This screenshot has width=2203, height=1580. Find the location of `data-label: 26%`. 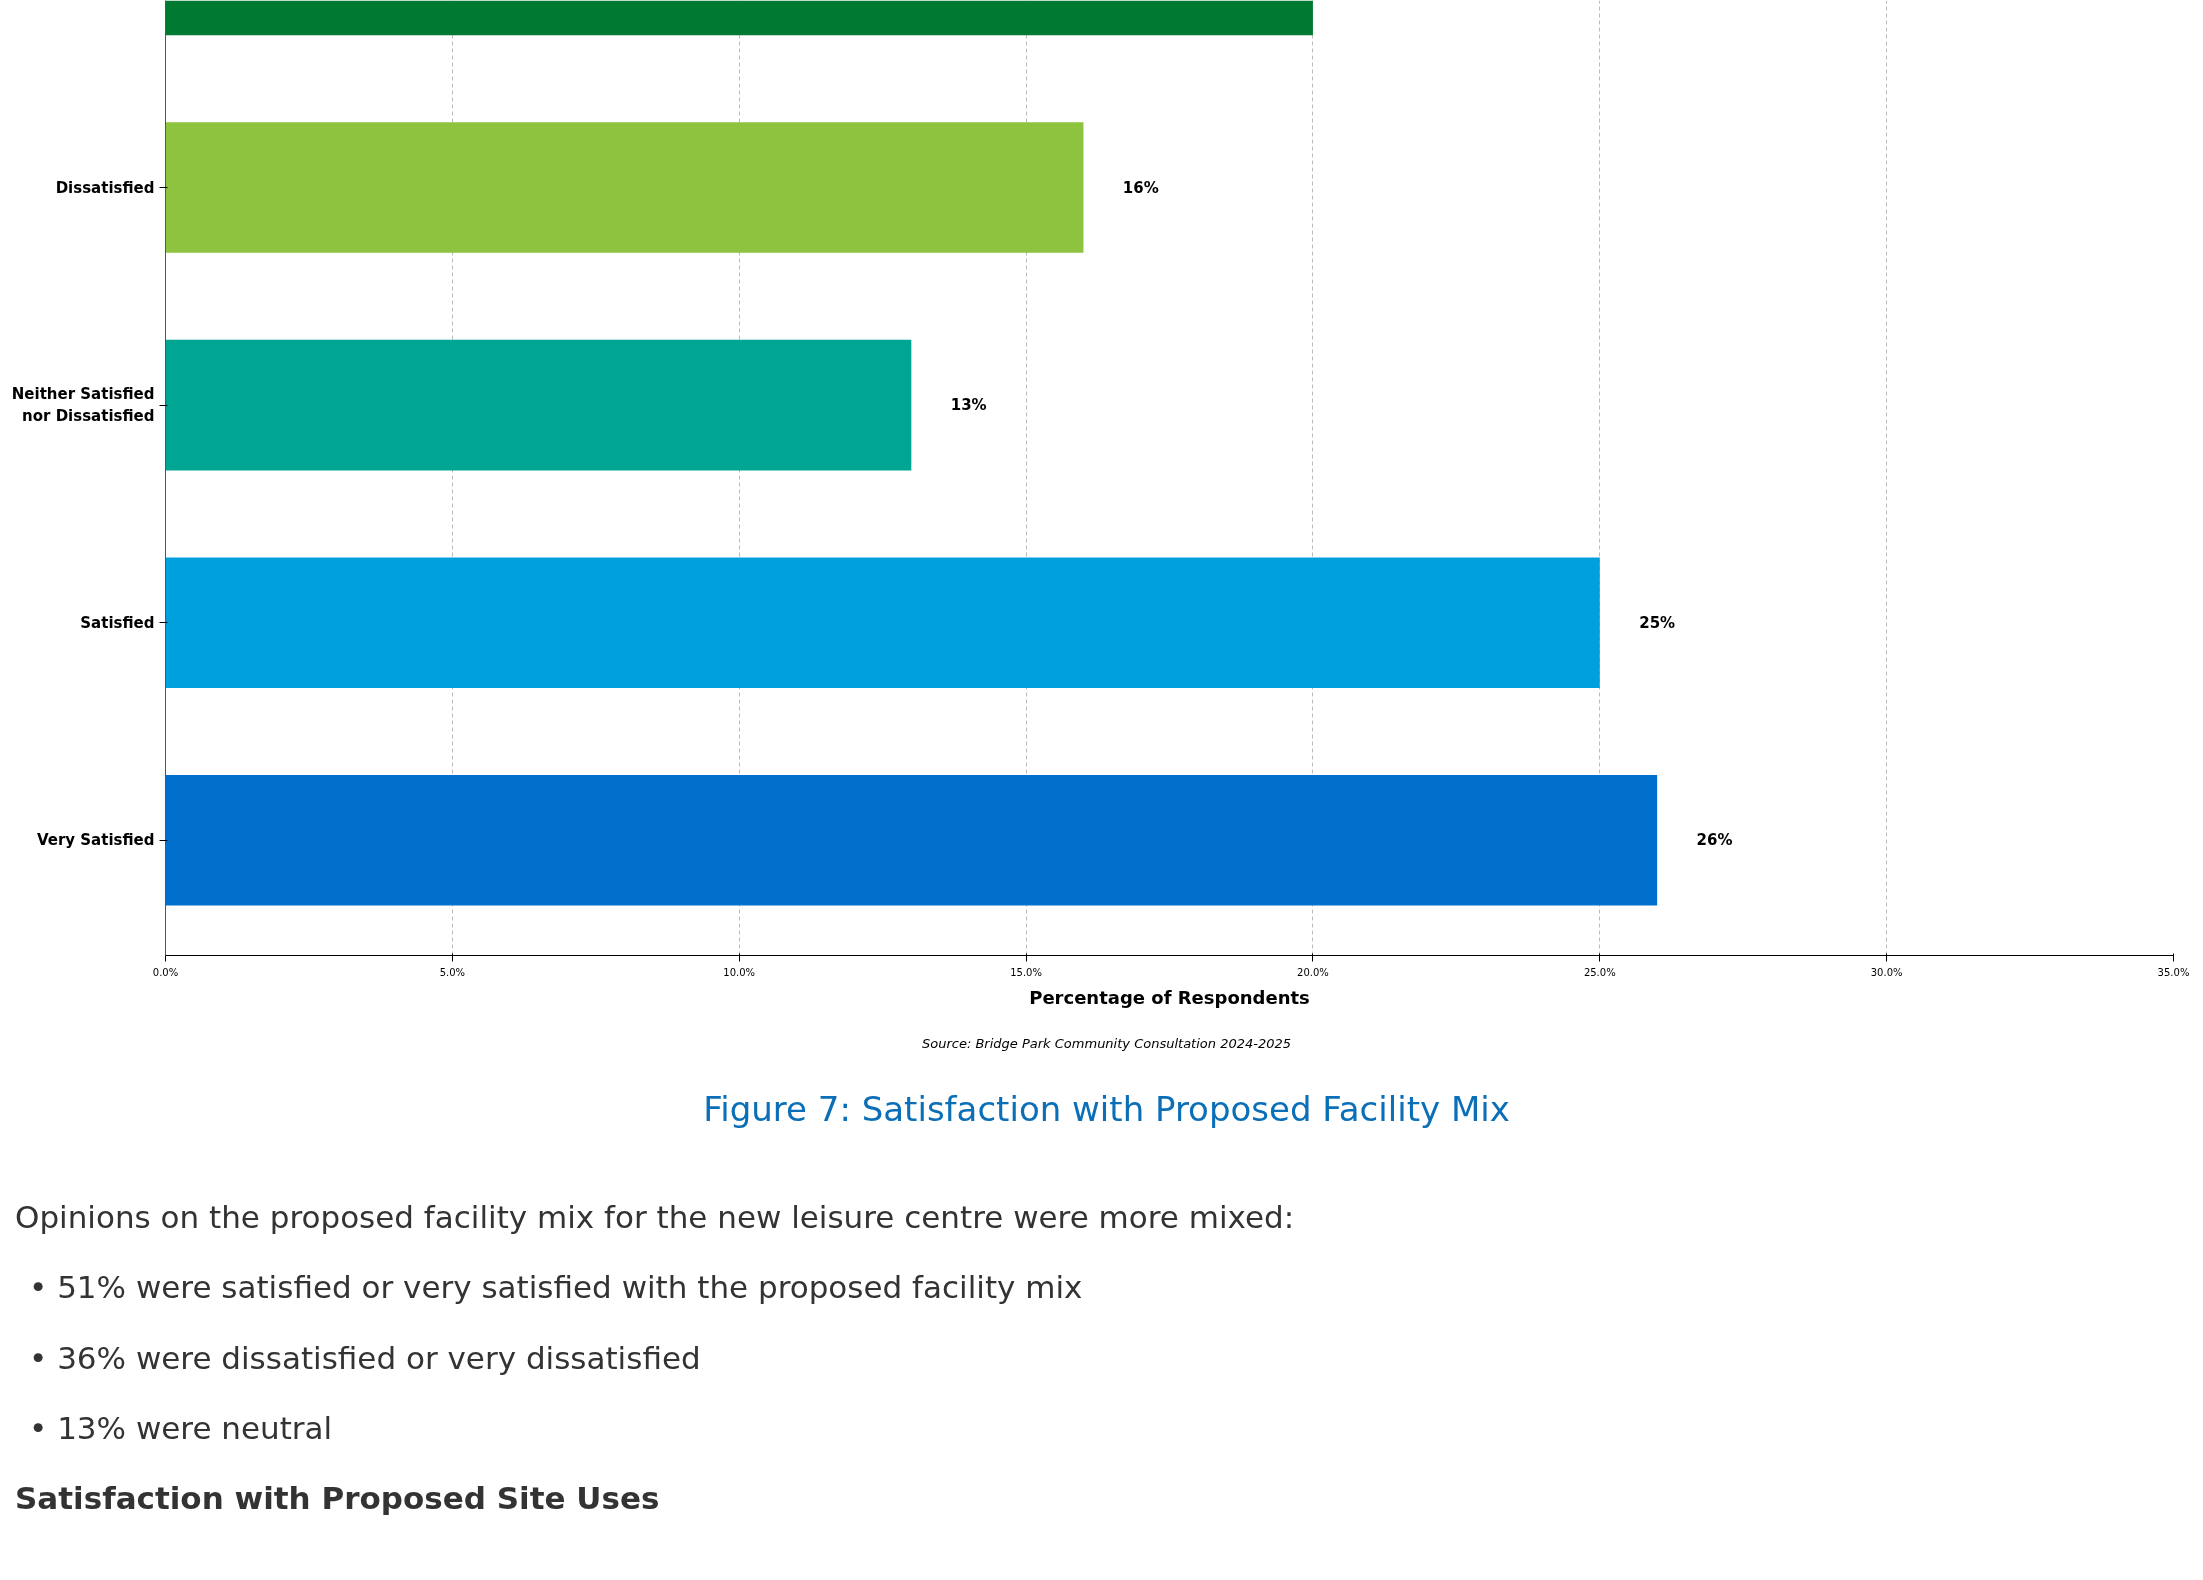

data-label: 26% is located at coordinates (1714, 840).